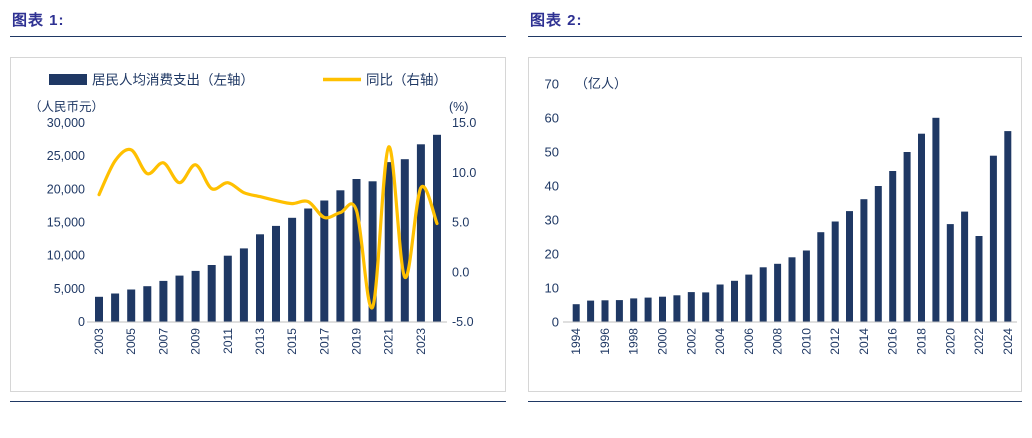 The width and height of the screenshot is (1032, 438). I want to click on x-axis-tick-label: 2018, so click(921, 341).